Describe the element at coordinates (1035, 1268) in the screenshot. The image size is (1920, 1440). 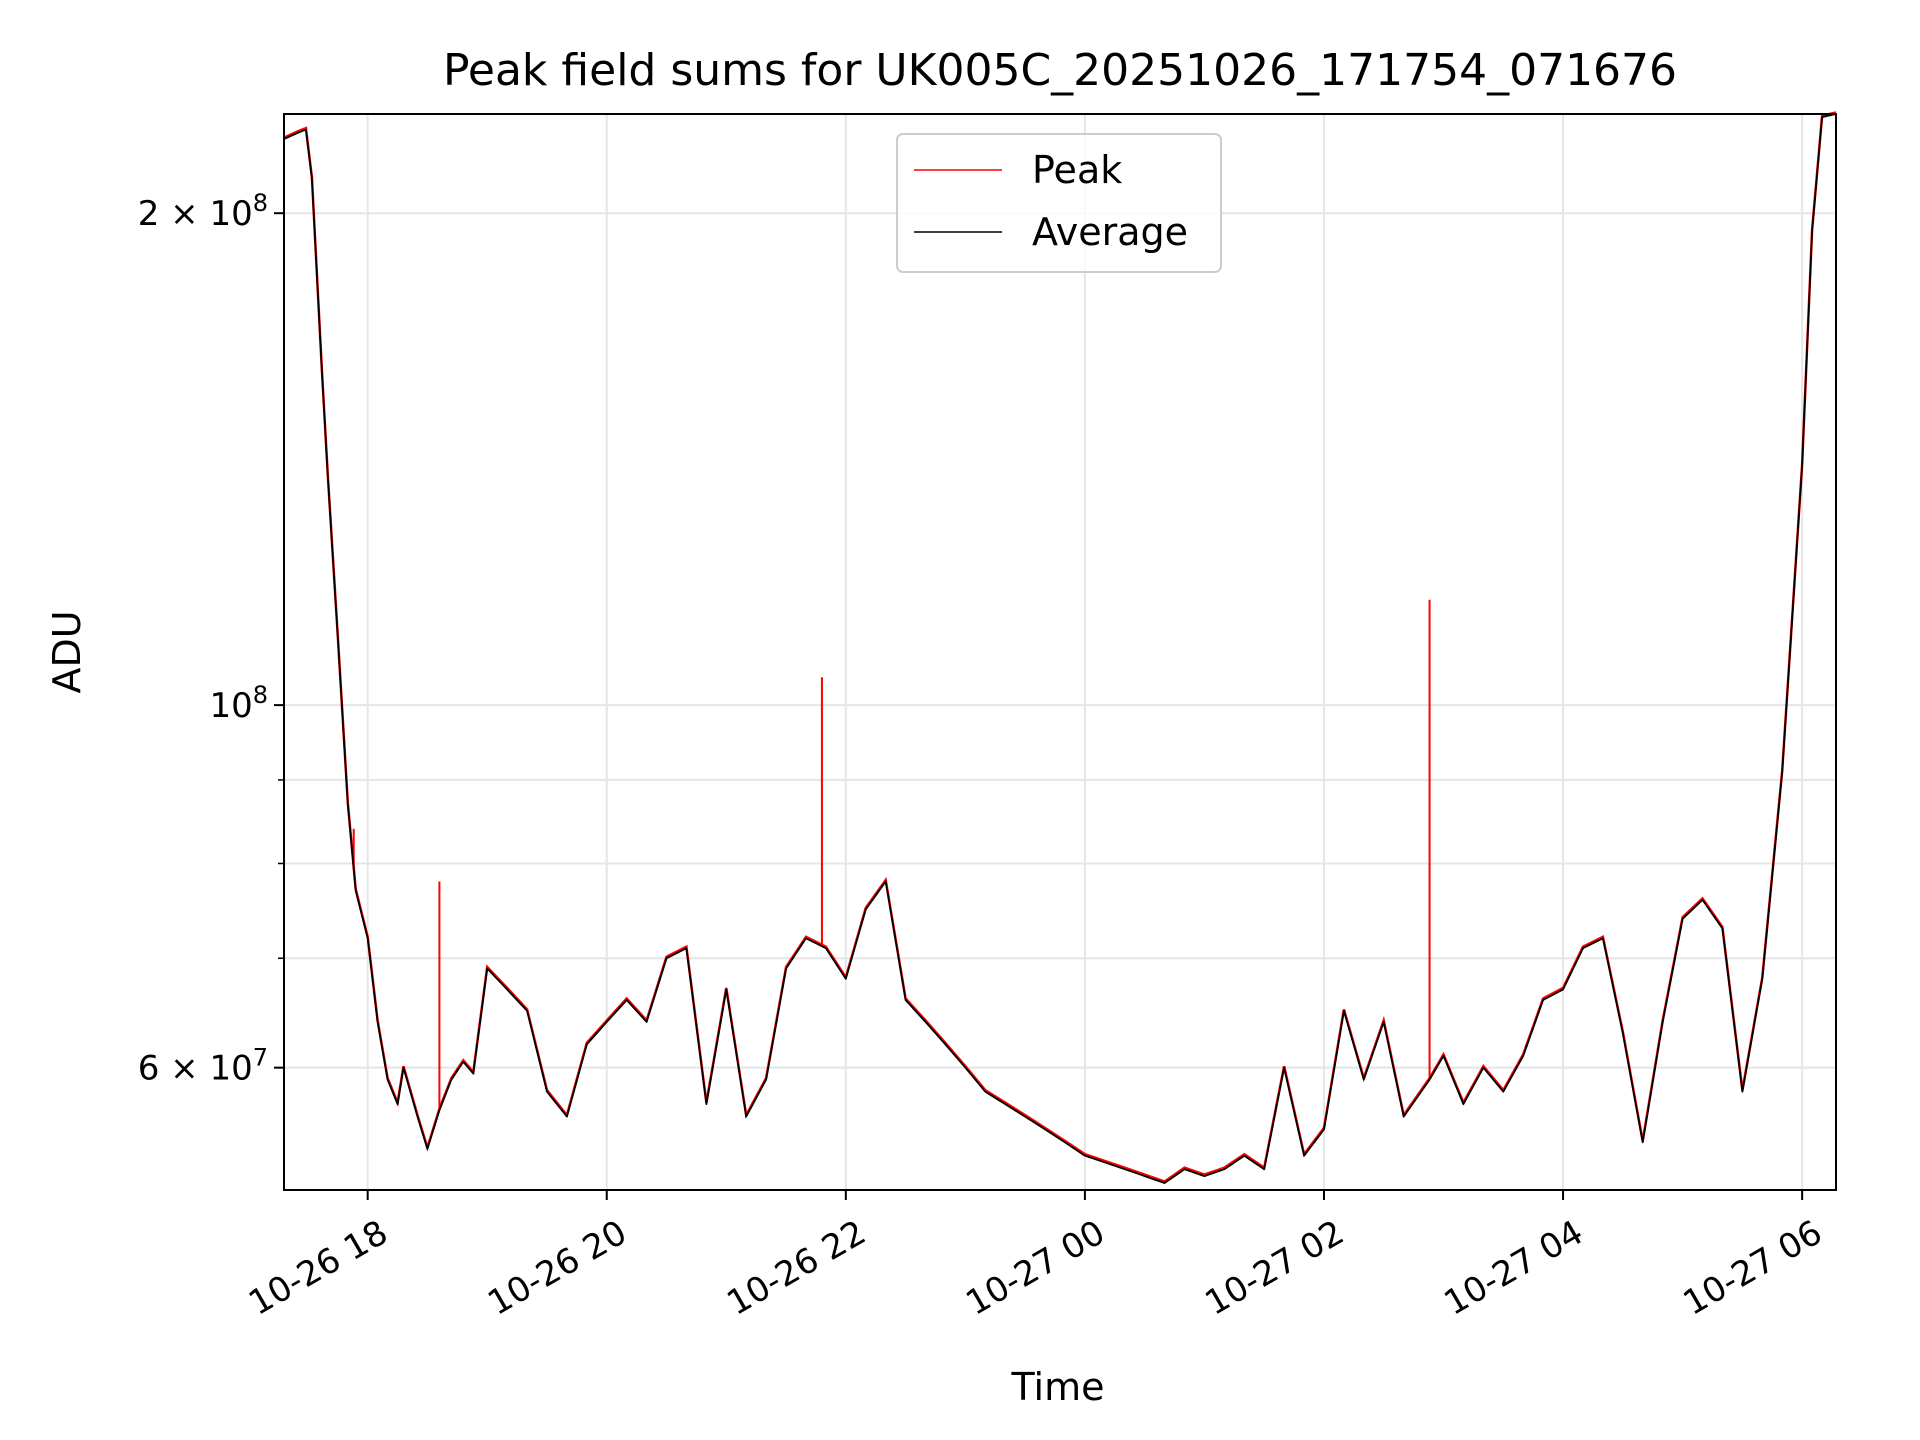
I see `x-tick-label: 10-27 00` at that location.